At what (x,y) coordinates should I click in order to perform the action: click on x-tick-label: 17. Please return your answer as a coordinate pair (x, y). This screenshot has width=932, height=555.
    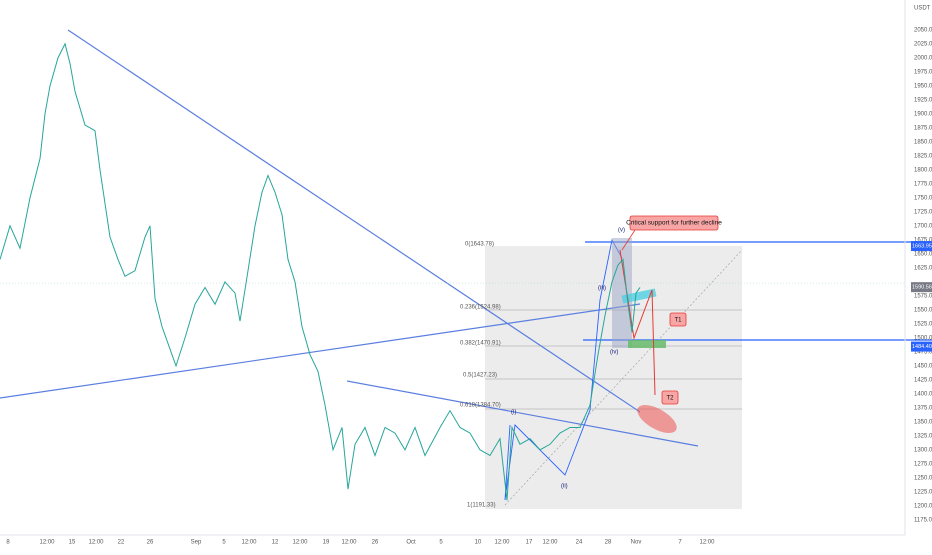
    Looking at the image, I should click on (529, 543).